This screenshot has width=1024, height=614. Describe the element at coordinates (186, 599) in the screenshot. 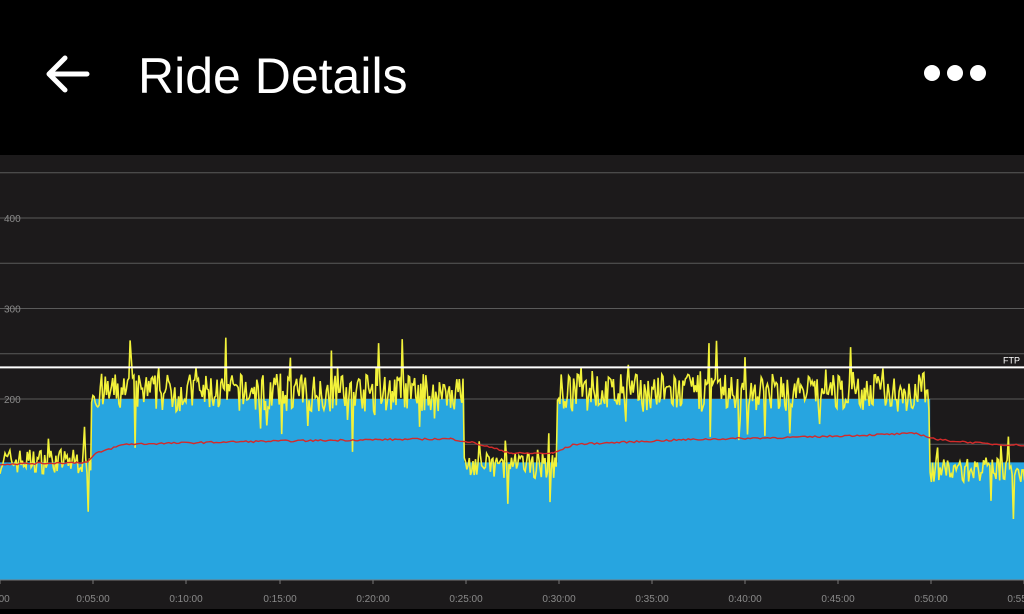

I see `x-tick-label: 0:10:00` at that location.